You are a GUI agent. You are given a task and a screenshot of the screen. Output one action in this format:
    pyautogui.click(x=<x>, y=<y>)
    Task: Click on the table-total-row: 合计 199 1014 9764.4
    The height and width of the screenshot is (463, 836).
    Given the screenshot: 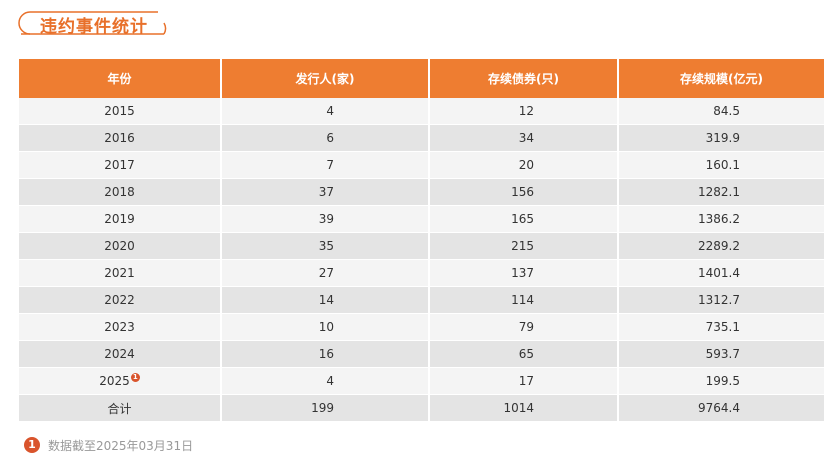 What is the action you would take?
    pyautogui.click(x=421, y=408)
    